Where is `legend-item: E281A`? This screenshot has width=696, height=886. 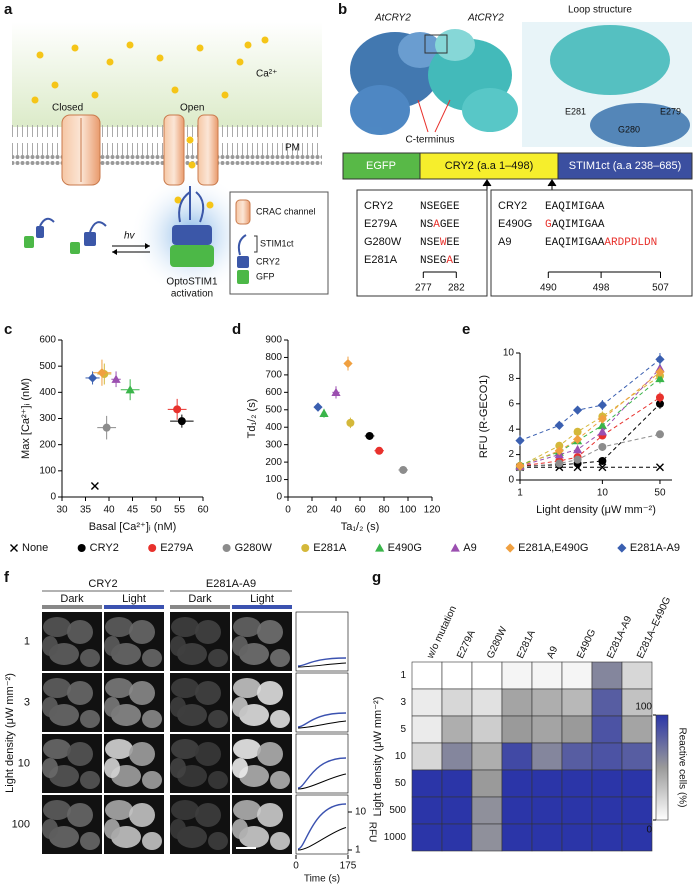 legend-item: E281A is located at coordinates (324, 548).